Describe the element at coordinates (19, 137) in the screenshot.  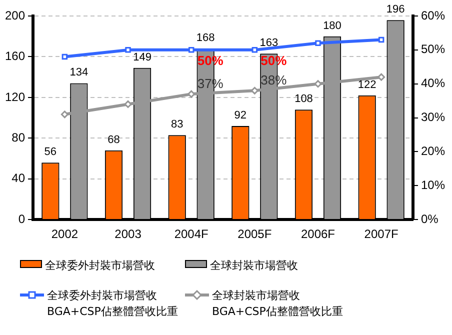
I see `y-tick-label: 80` at that location.